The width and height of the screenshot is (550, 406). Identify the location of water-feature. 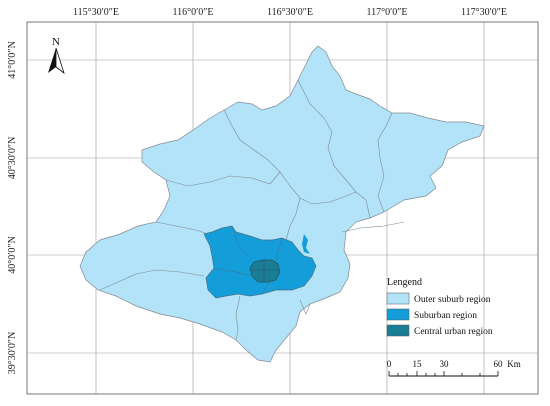
(306, 244).